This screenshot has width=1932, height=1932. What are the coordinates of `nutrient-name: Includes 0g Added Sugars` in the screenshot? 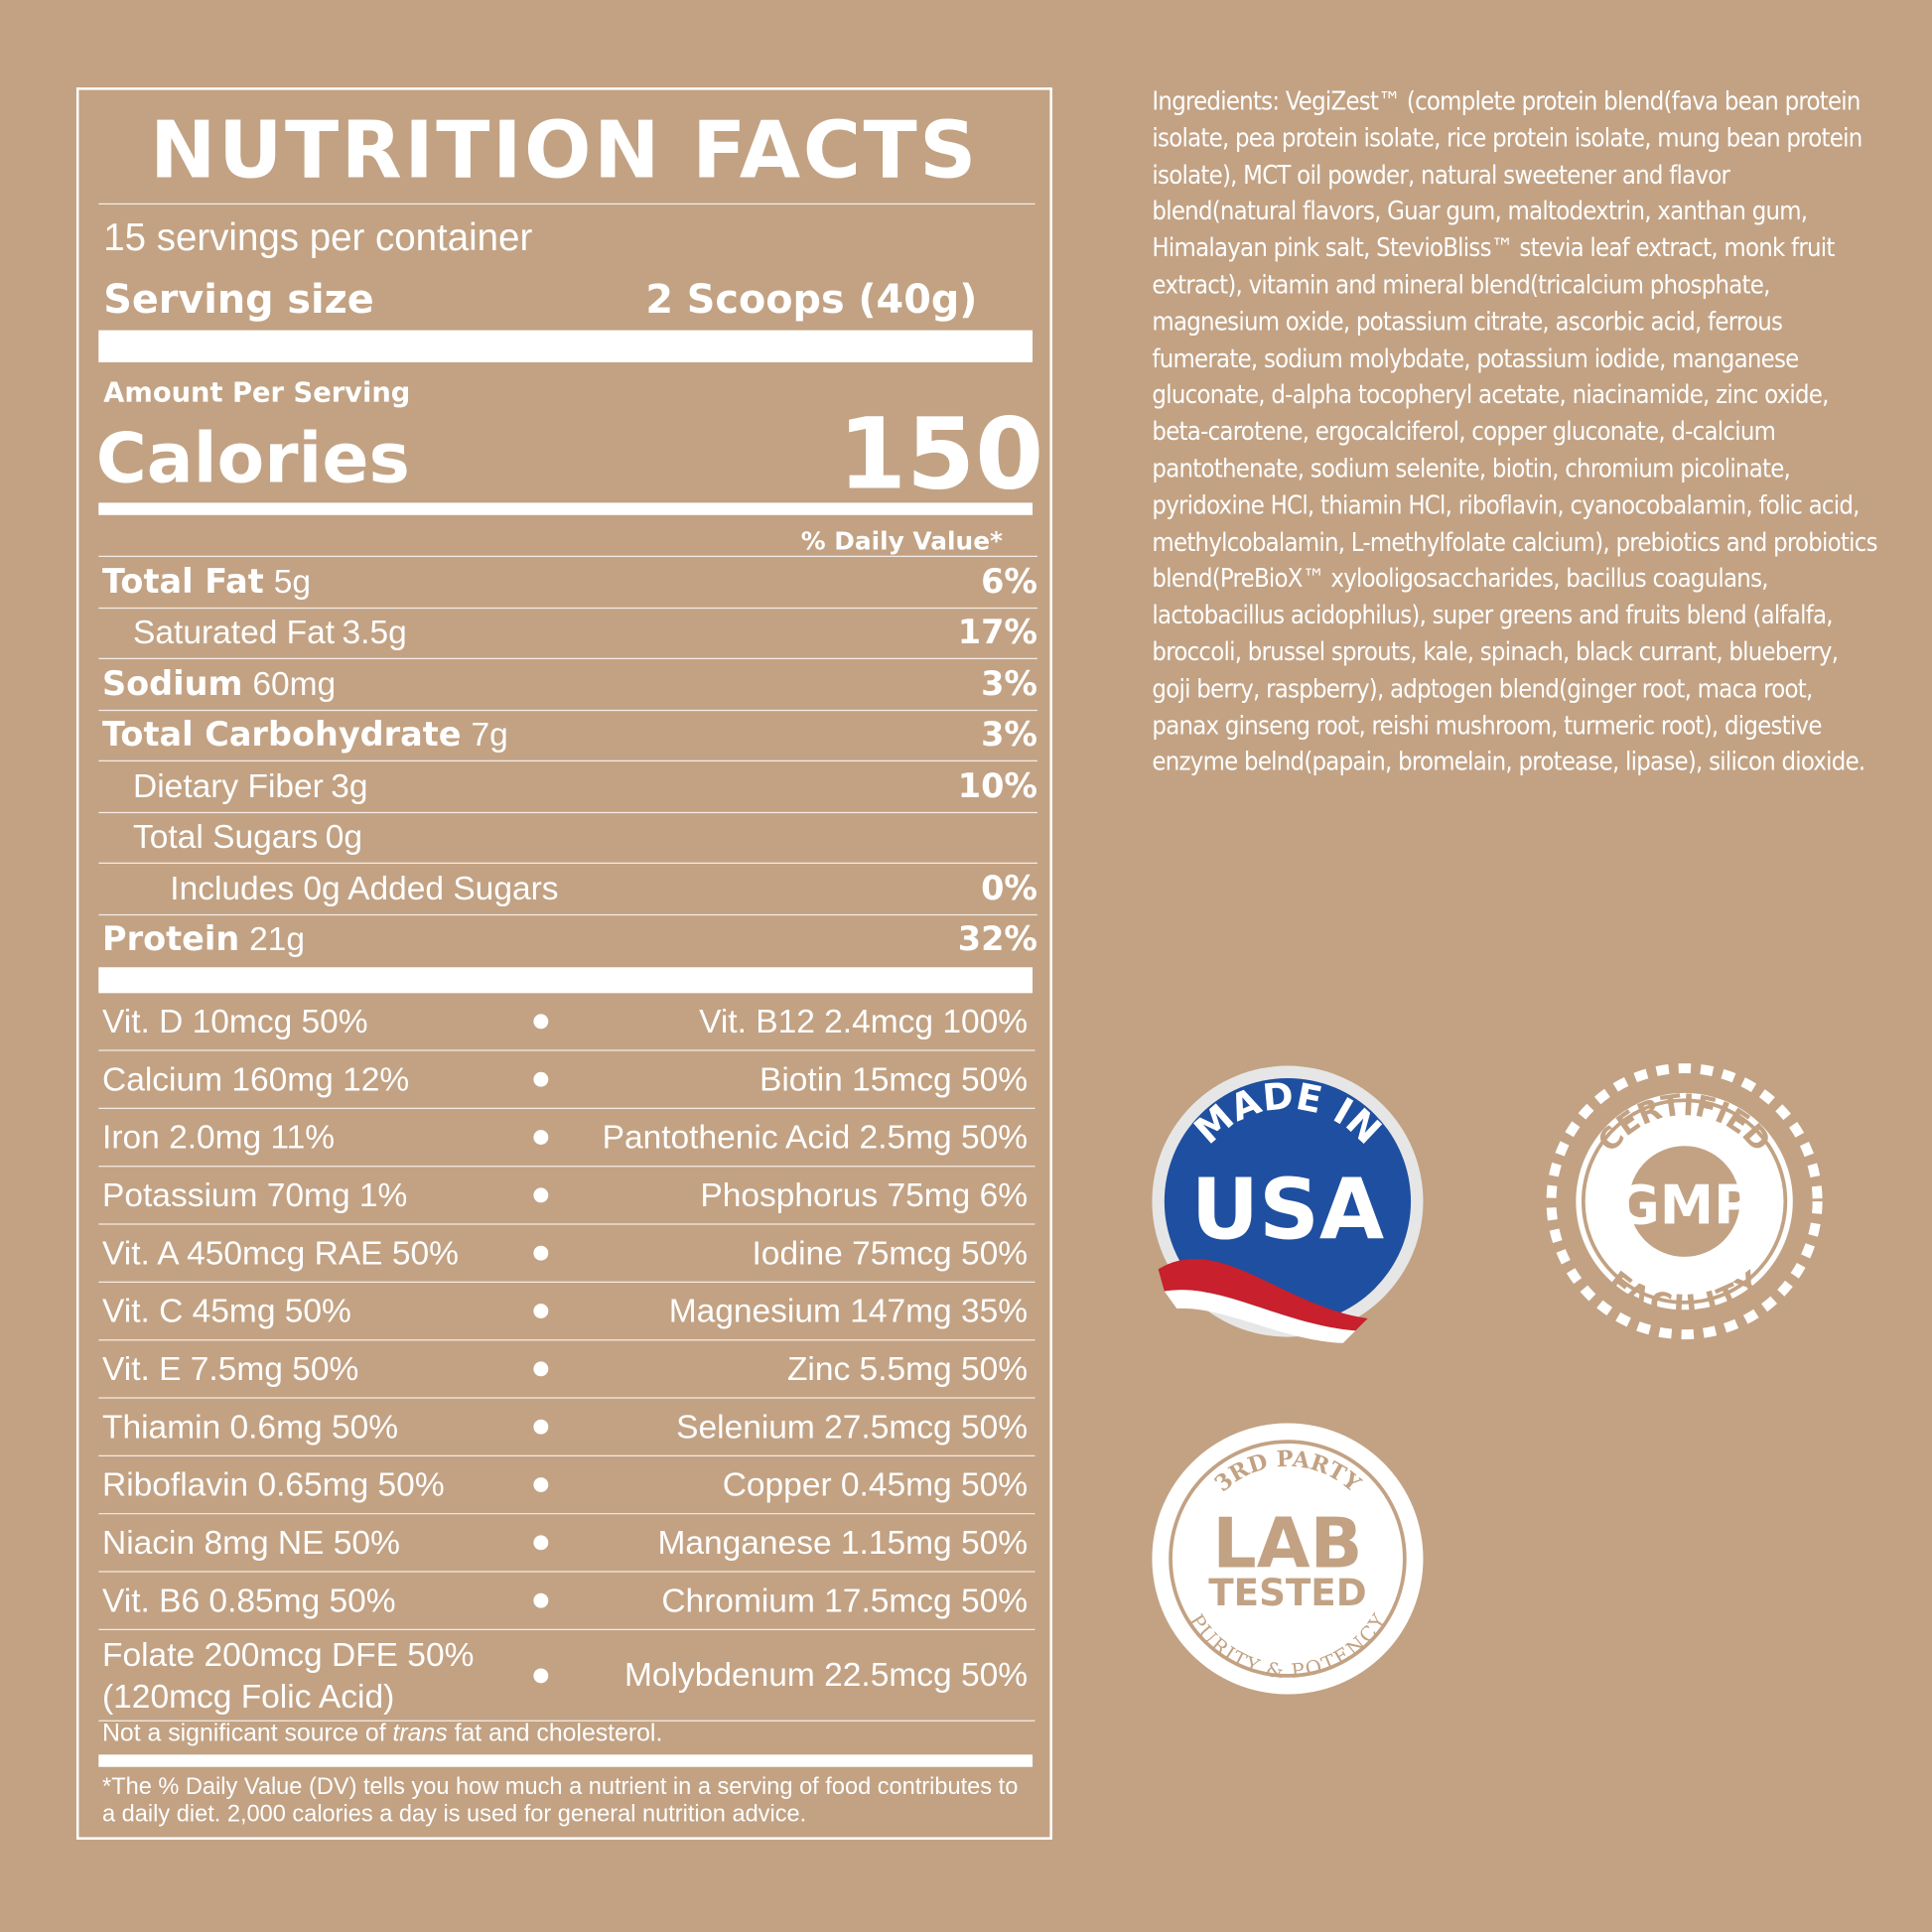 It's located at (365, 888).